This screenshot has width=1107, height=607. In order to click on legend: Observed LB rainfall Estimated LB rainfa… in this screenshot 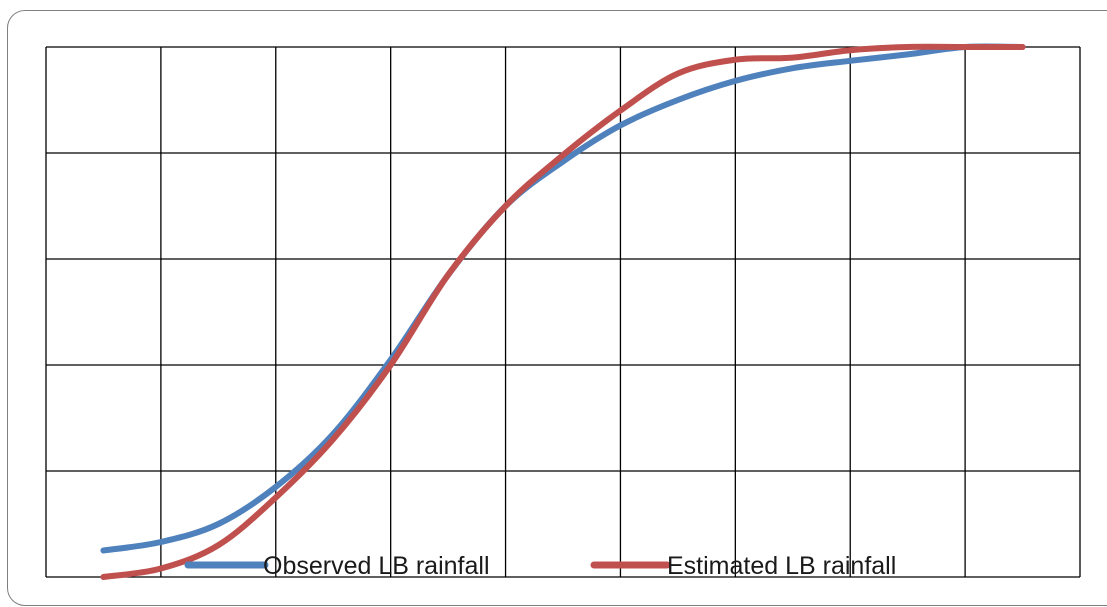, I will do `click(540, 566)`.